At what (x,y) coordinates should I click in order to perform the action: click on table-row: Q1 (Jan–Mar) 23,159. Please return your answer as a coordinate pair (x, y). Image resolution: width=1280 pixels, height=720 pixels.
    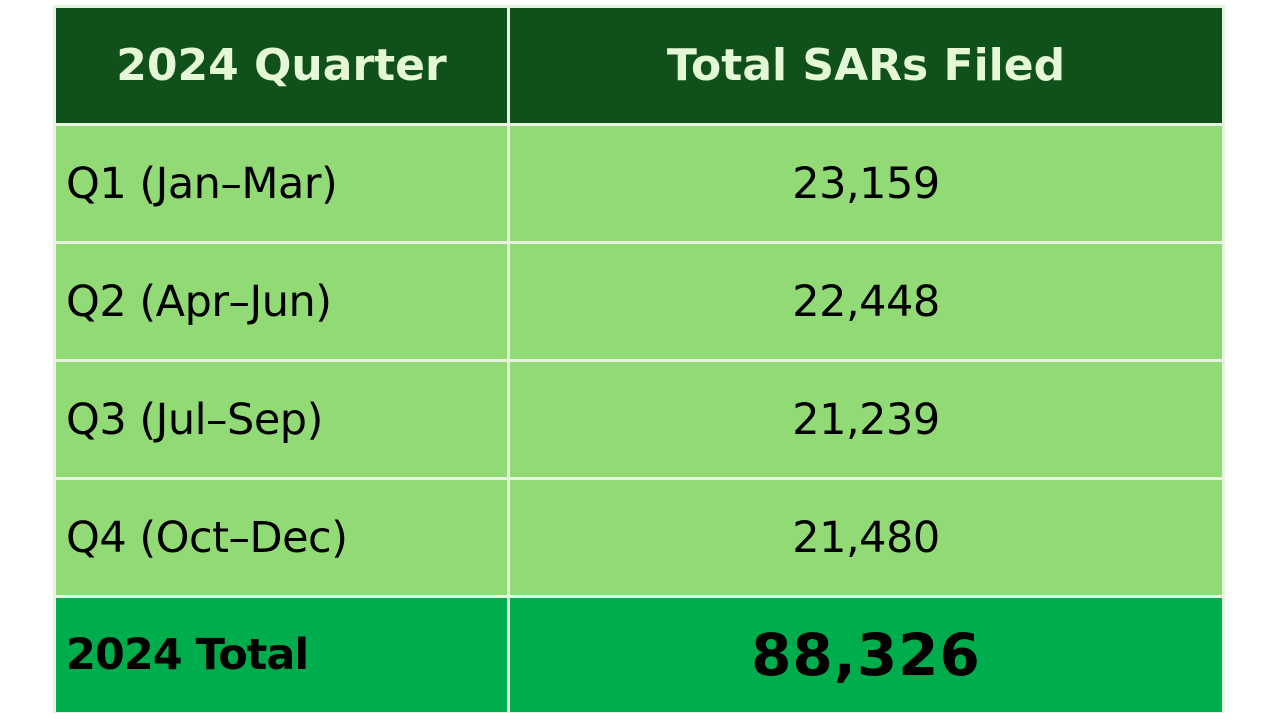
    Looking at the image, I should click on (639, 185).